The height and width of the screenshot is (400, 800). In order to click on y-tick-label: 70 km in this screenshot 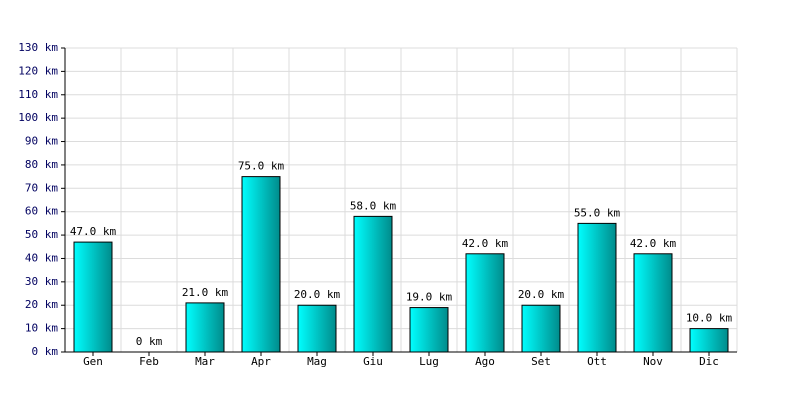, I will do `click(41, 187)`.